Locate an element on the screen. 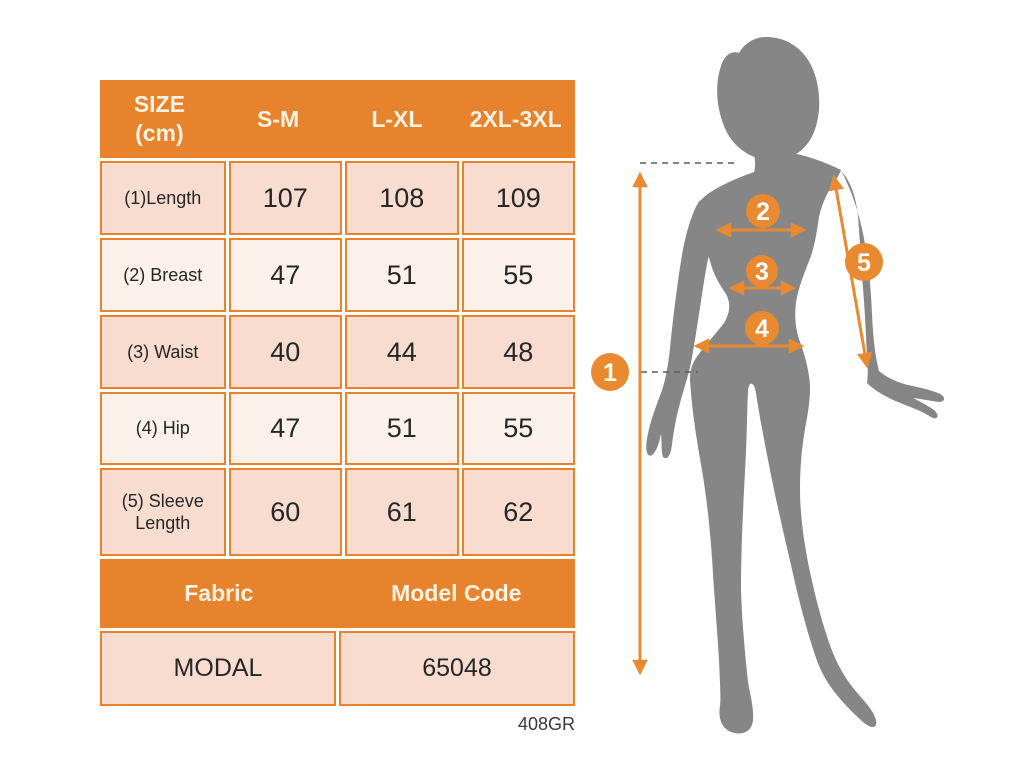 This screenshot has height=760, width=1024. marker-2-circle is located at coordinates (763, 211).